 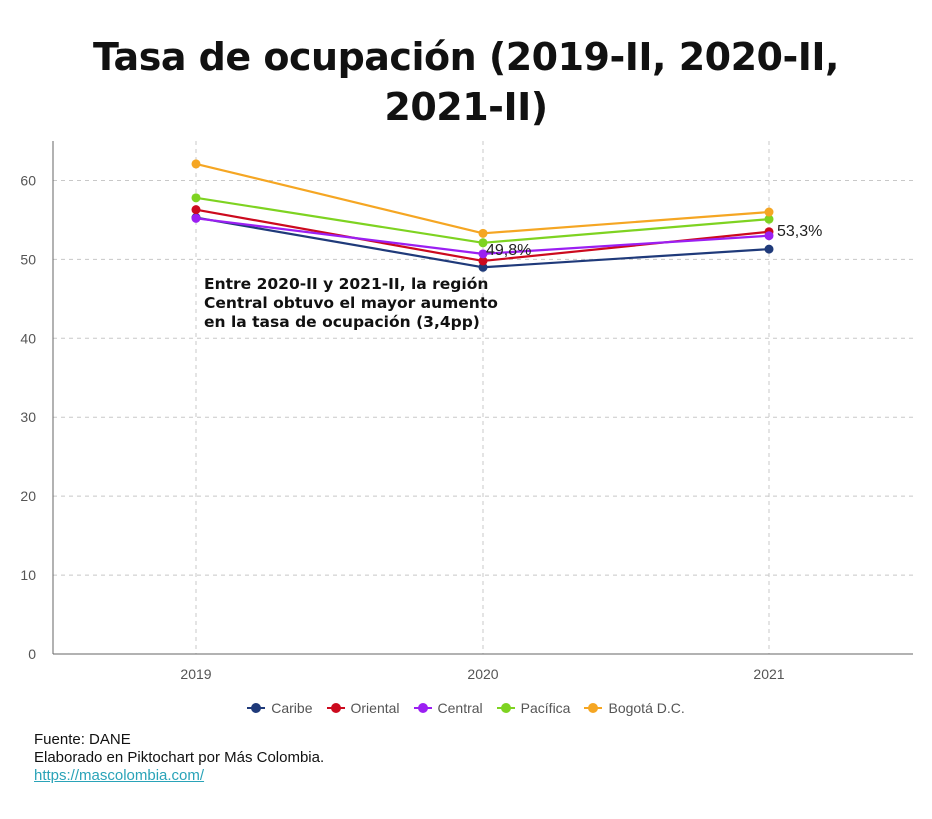 What do you see at coordinates (460, 708) in the screenshot?
I see `legend-label: Central` at bounding box center [460, 708].